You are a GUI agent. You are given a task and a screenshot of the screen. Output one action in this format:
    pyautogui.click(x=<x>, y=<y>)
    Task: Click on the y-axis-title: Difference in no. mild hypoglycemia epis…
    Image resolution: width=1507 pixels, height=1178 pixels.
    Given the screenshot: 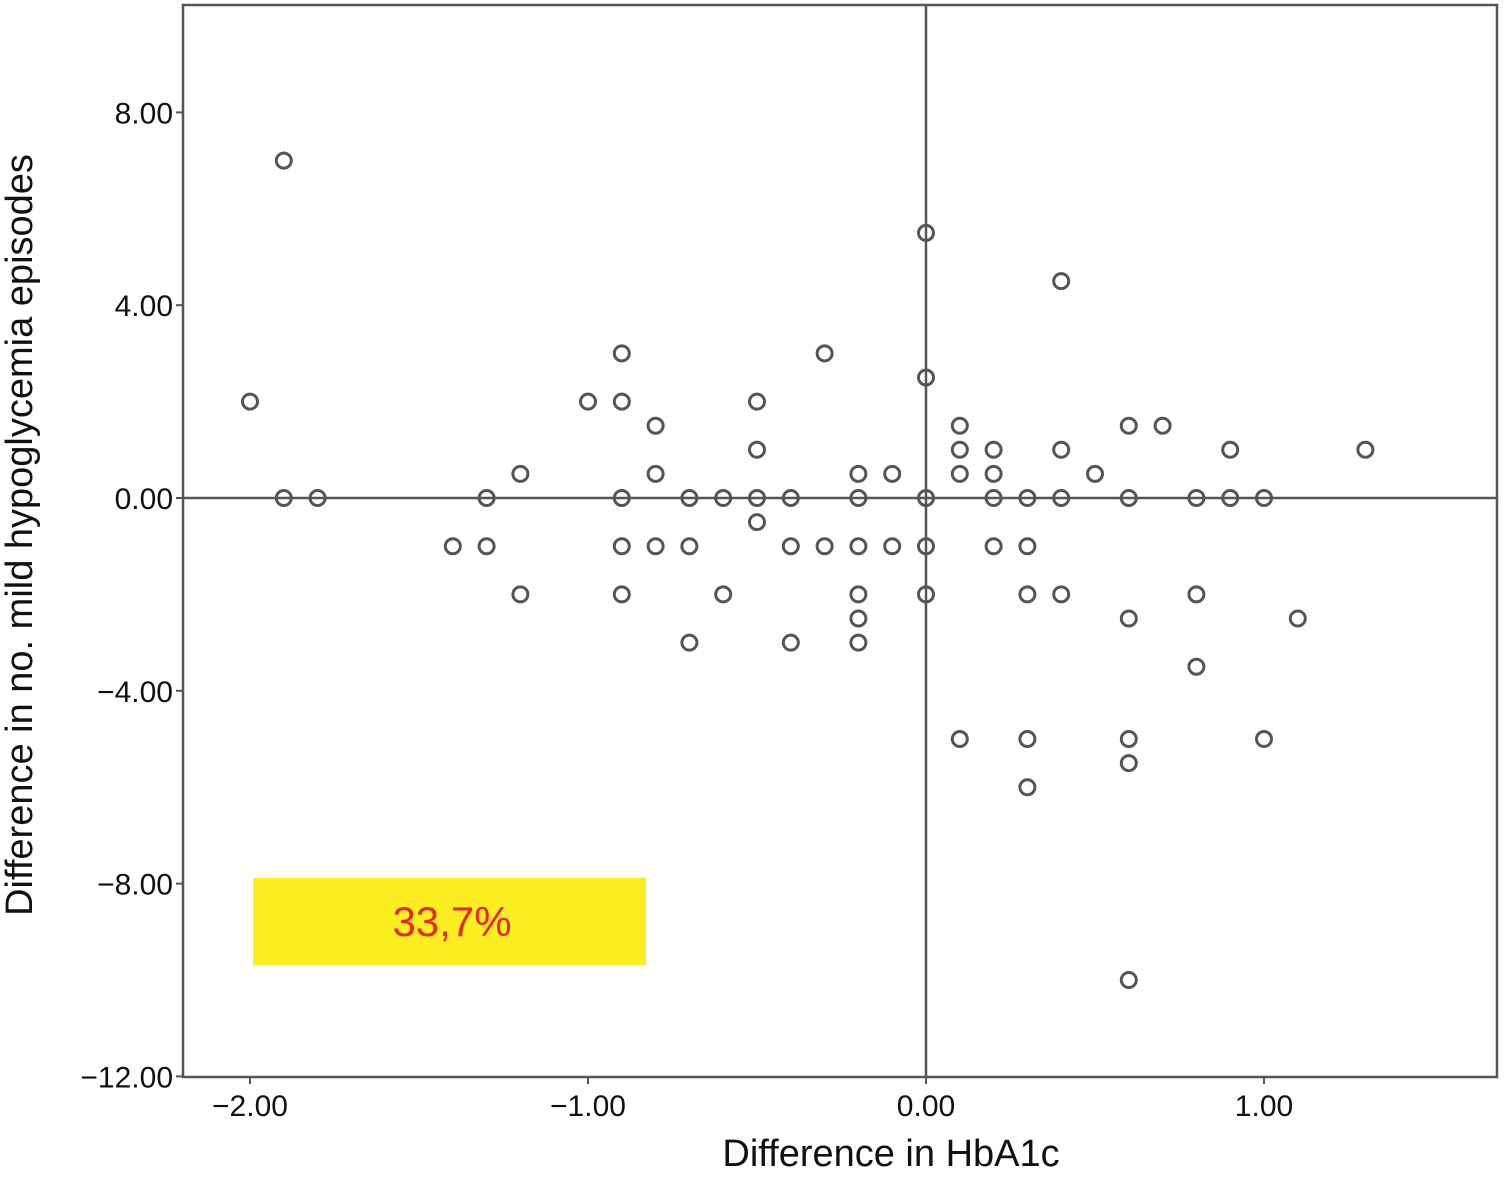 What is the action you would take?
    pyautogui.click(x=20, y=535)
    